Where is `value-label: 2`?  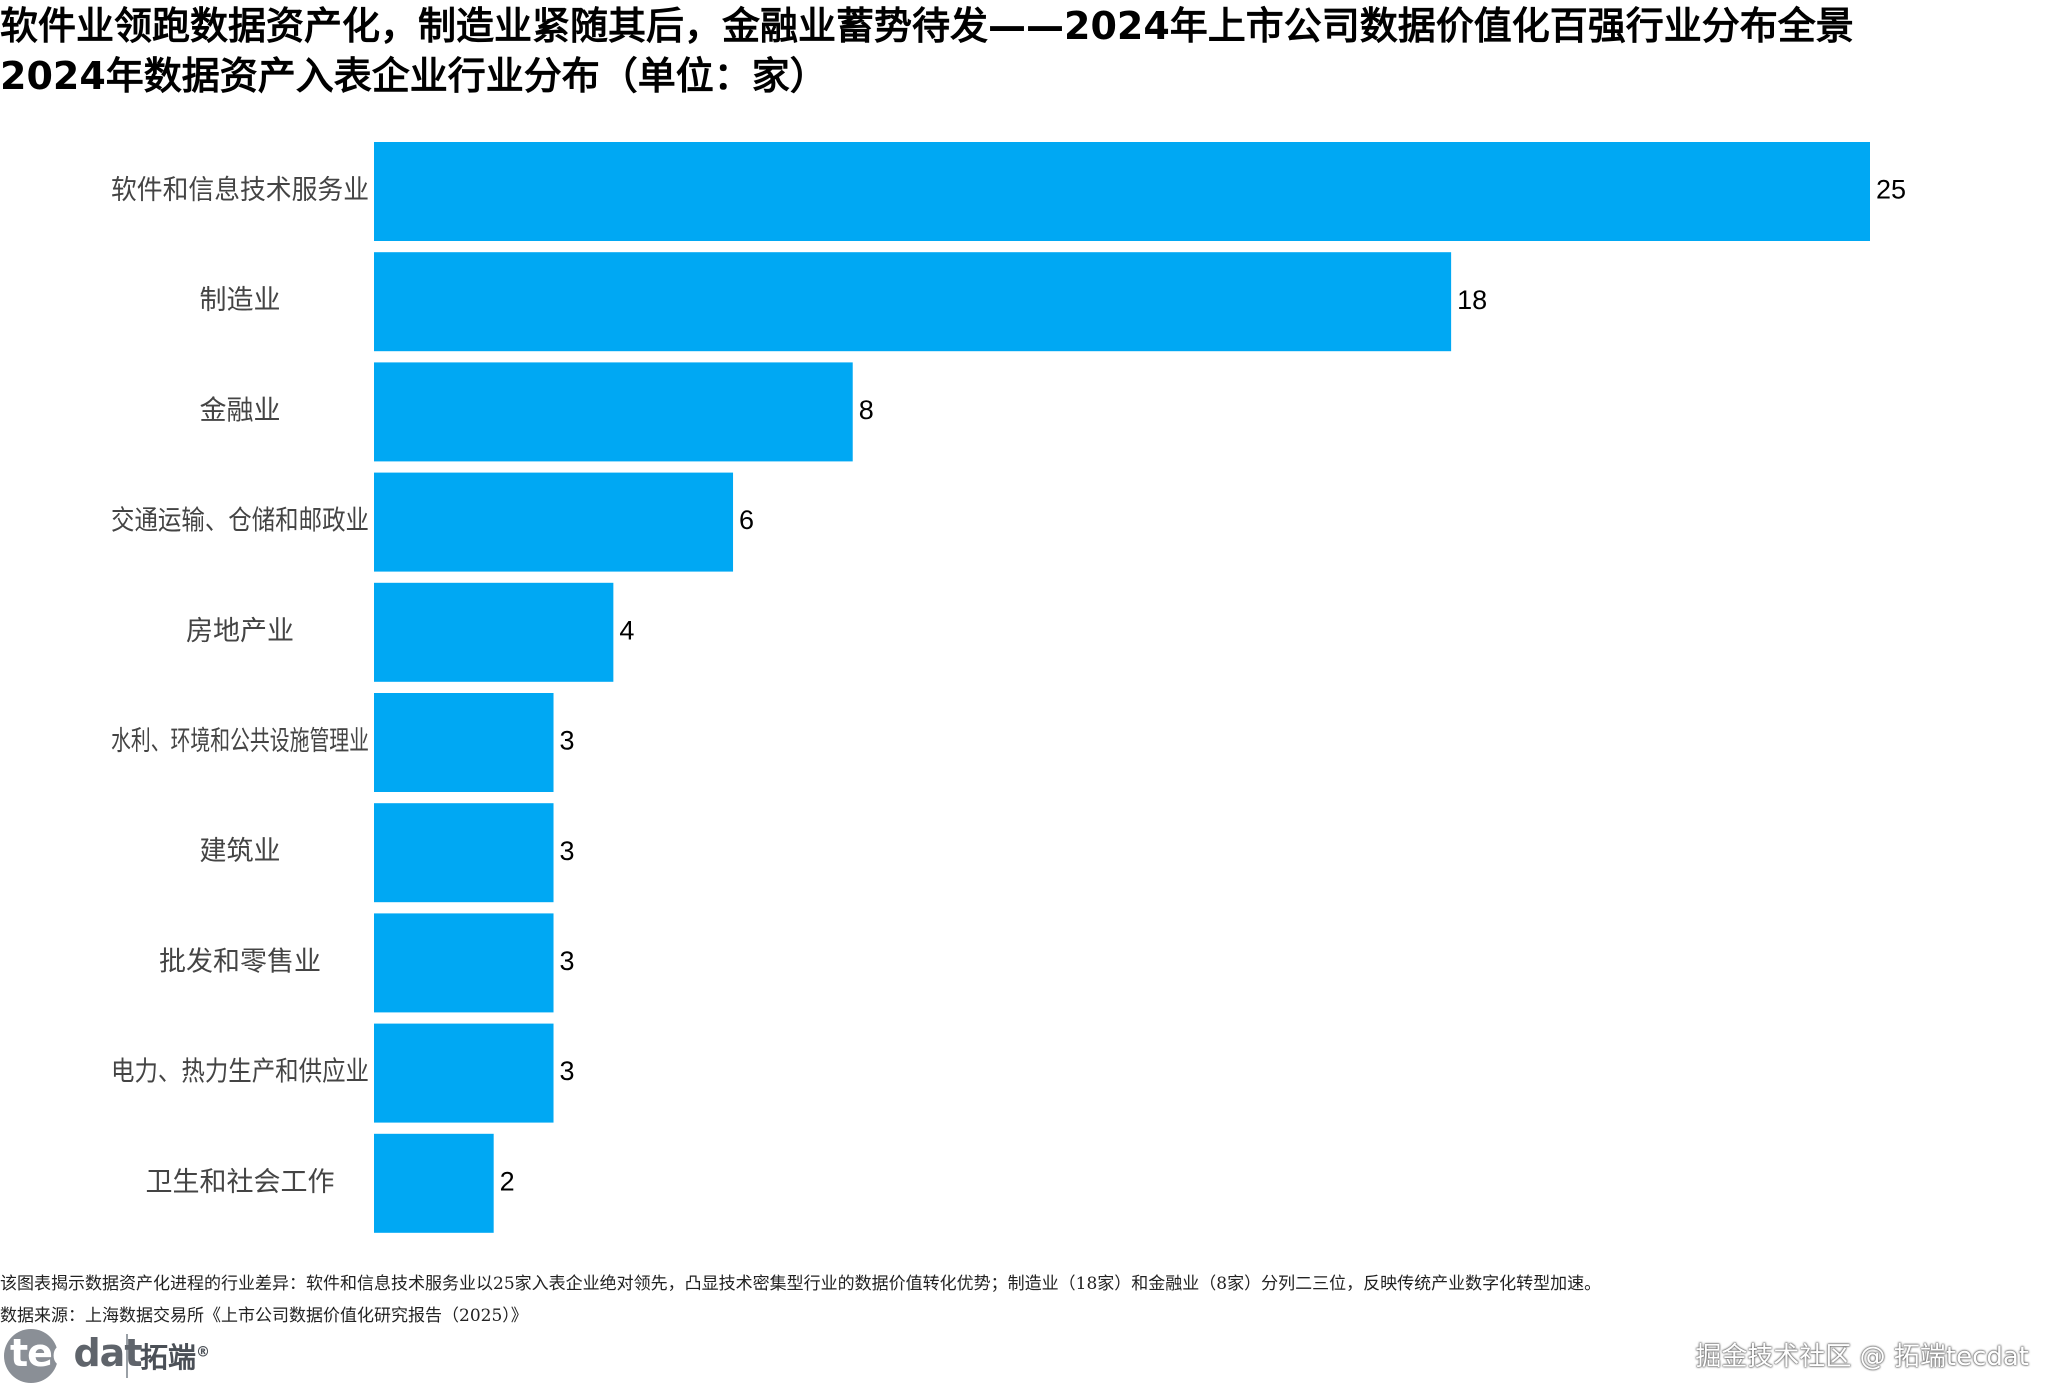 value-label: 2 is located at coordinates (507, 1181).